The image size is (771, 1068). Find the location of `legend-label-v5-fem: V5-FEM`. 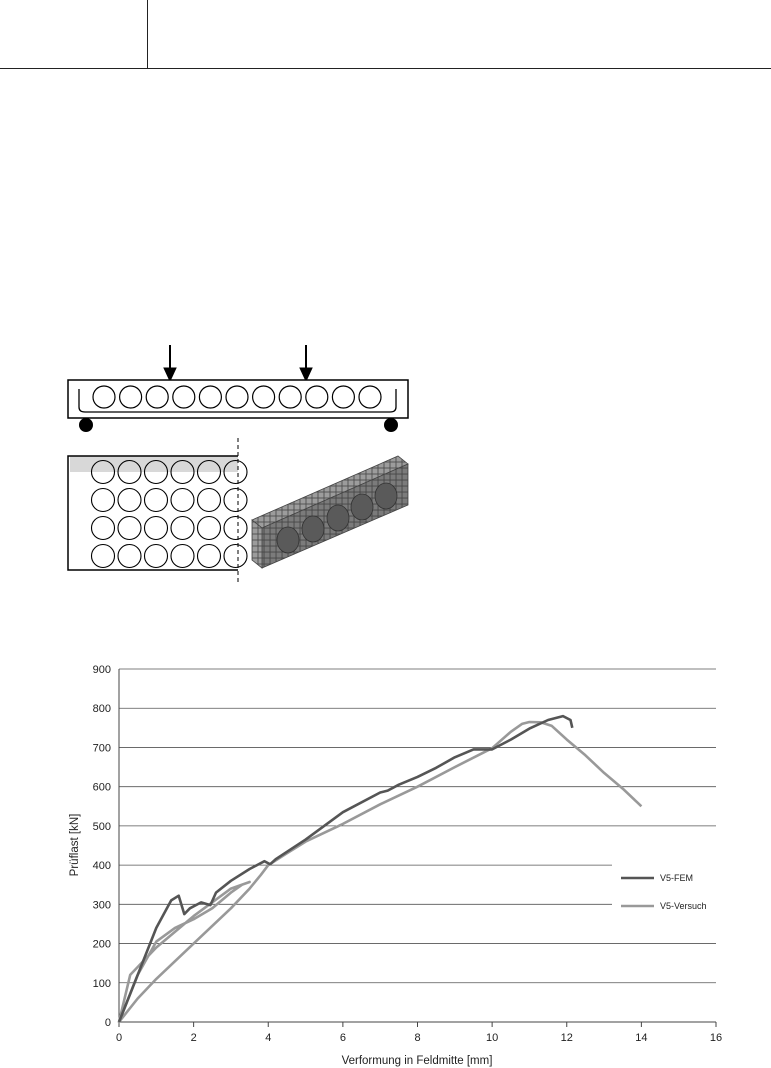

legend-label-v5-fem: V5-FEM is located at coordinates (676, 878).